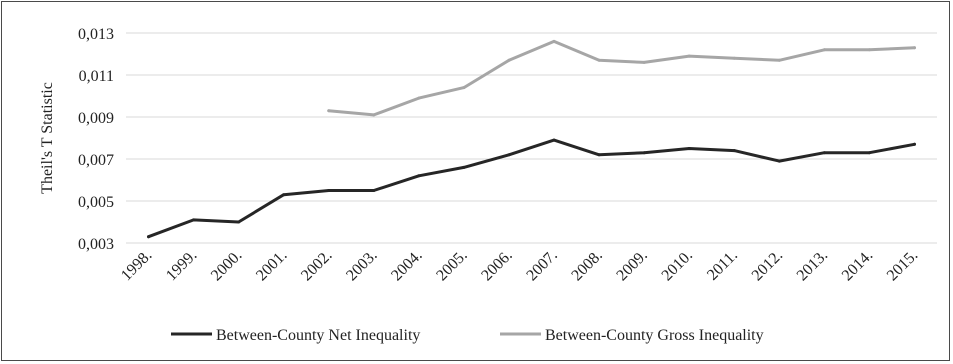  I want to click on x-tick-label: 2015., so click(902, 265).